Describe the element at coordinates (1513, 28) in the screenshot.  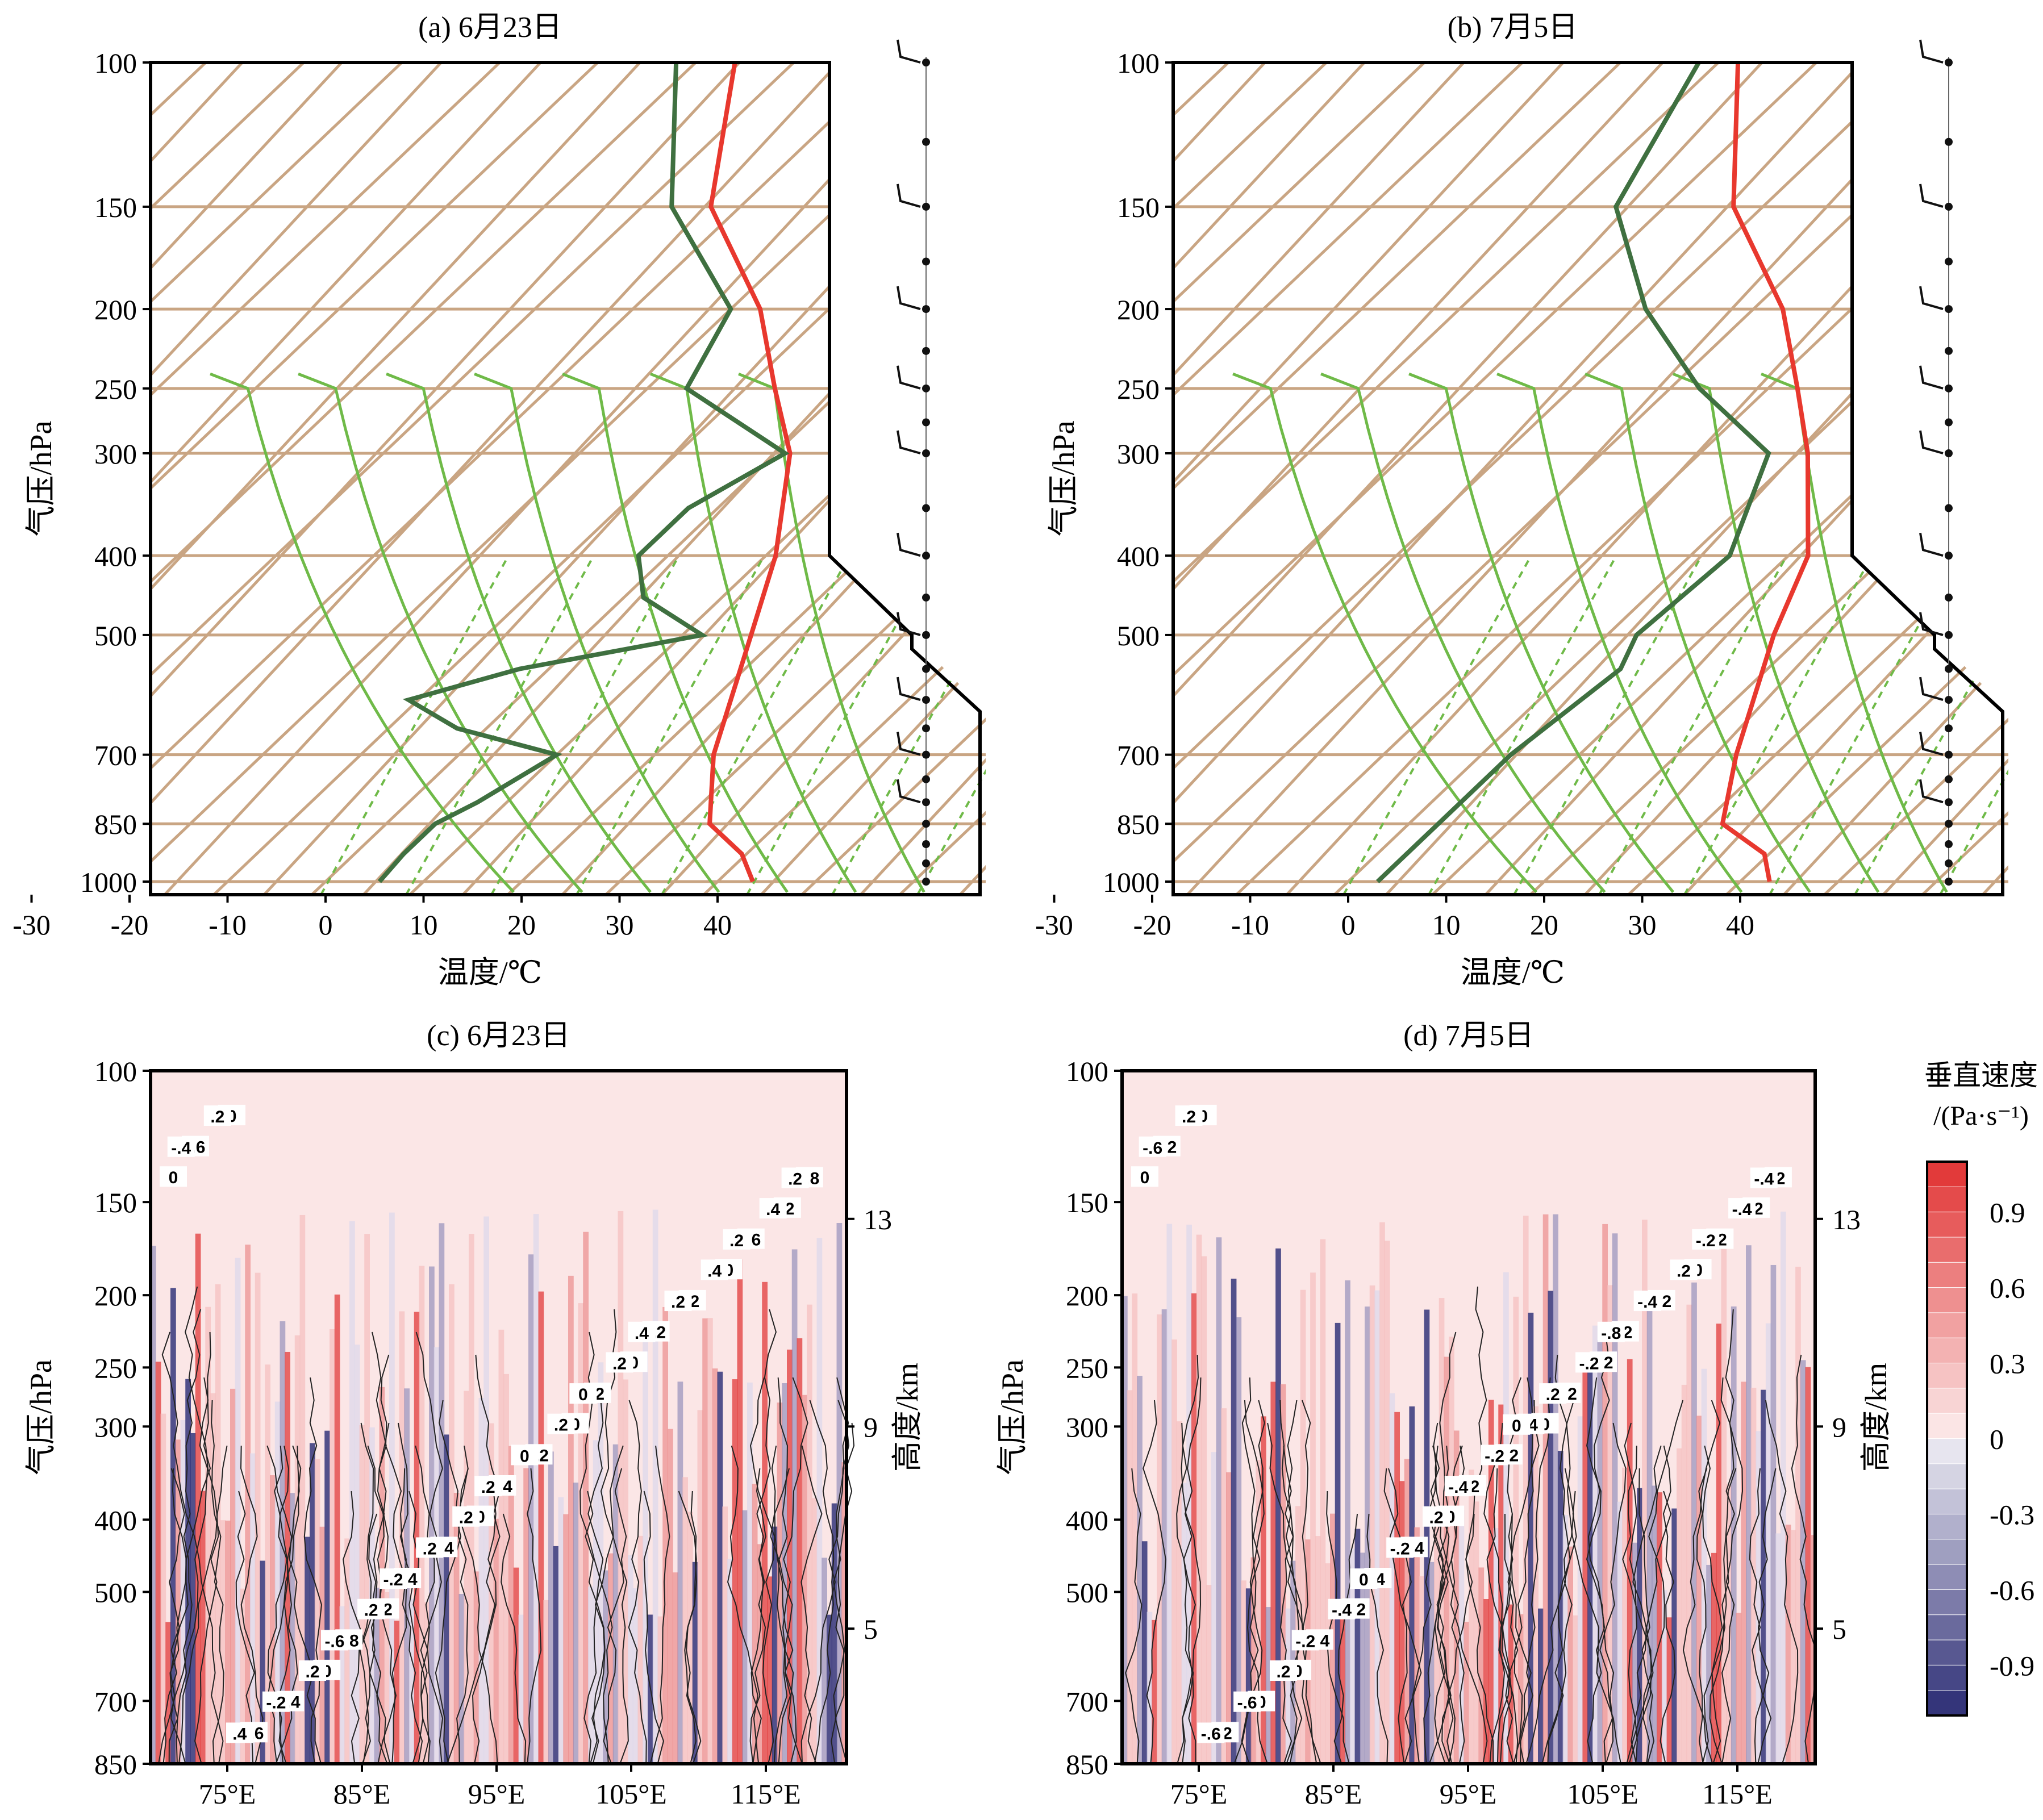
I see `panel-title: (b) 7月5日` at that location.